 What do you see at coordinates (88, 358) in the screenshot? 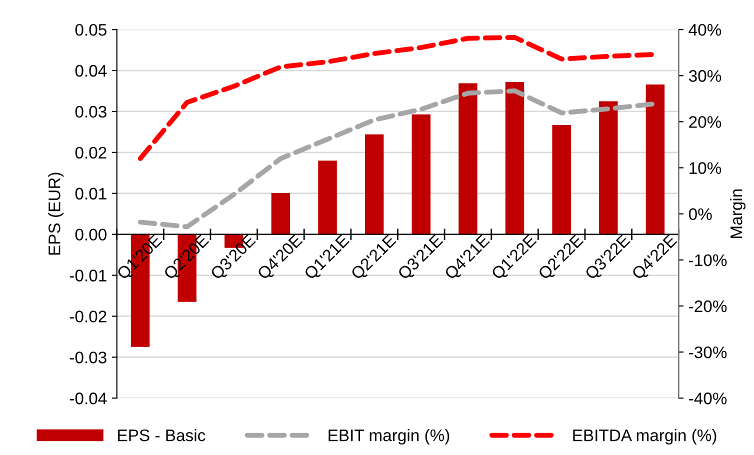
I see `y-tick-label: -0.03` at bounding box center [88, 358].